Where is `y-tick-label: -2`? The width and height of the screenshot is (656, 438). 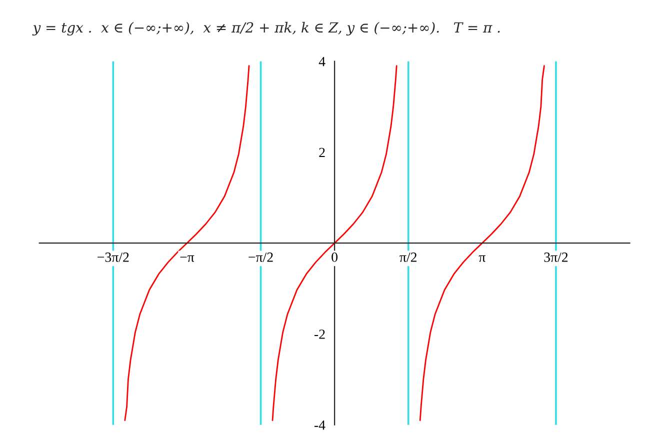
y-tick-label: -2 is located at coordinates (319, 334).